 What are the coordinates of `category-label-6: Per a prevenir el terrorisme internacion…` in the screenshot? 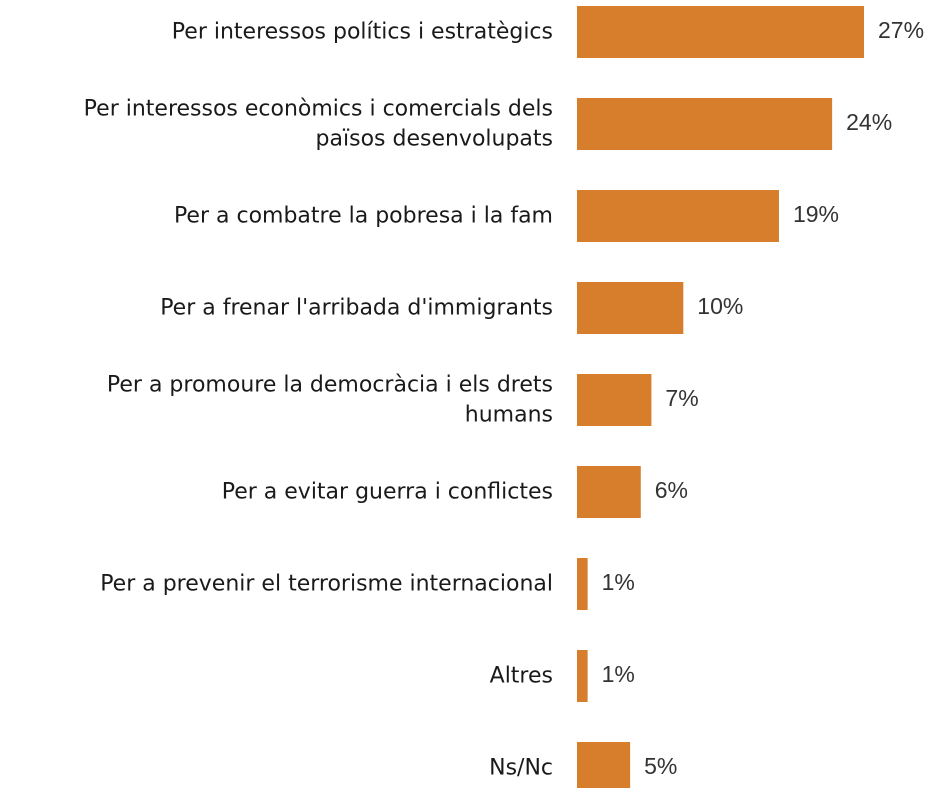 It's located at (326, 584).